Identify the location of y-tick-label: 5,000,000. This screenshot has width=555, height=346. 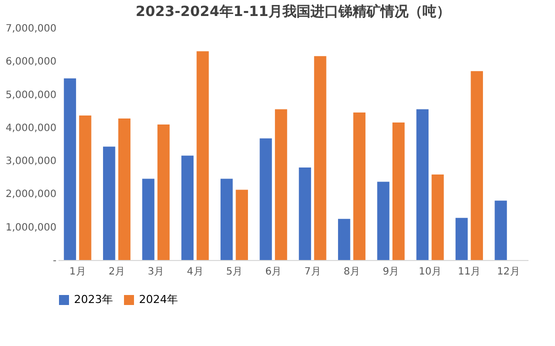
(31, 95).